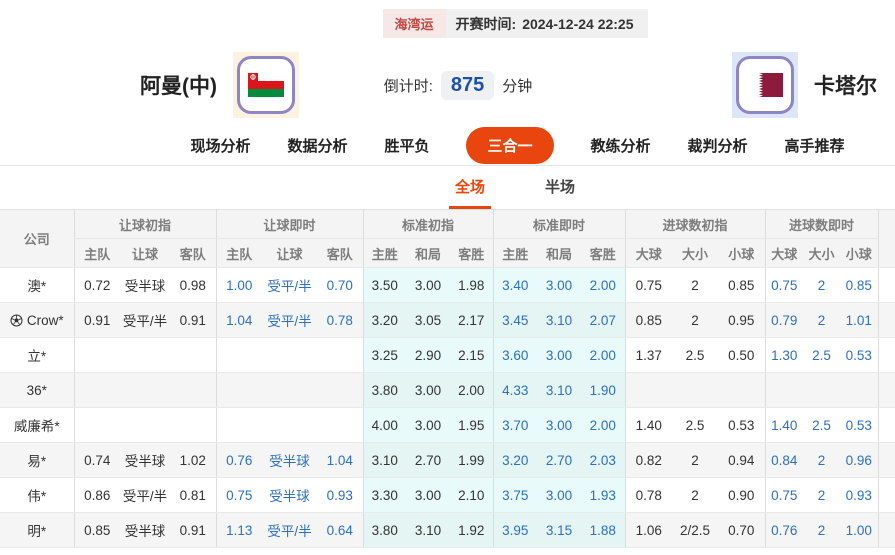 This screenshot has width=895, height=555. Describe the element at coordinates (37, 495) in the screenshot. I see `company-name: 伟*` at that location.